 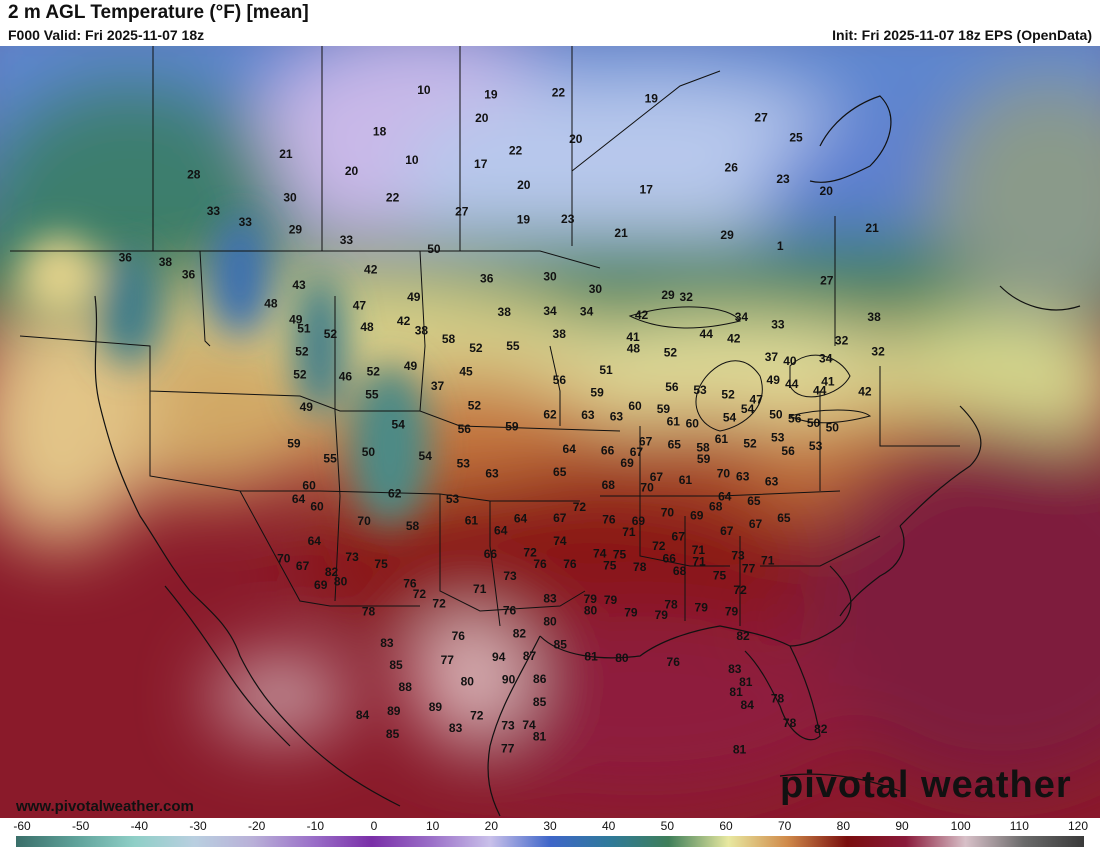 What do you see at coordinates (105, 806) in the screenshot?
I see `credit-link: www.pivotalweather.com` at bounding box center [105, 806].